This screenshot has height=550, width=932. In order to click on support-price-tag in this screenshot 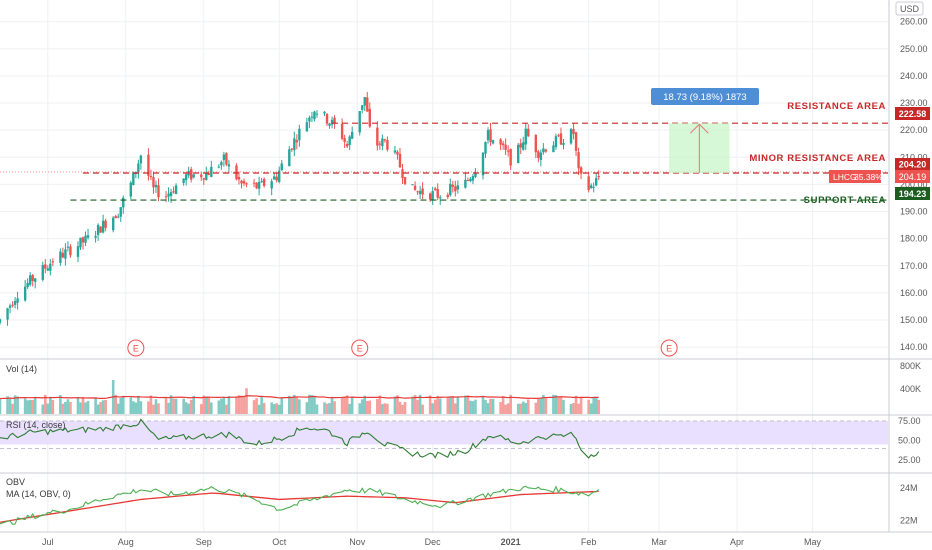, I will do `click(912, 193)`.